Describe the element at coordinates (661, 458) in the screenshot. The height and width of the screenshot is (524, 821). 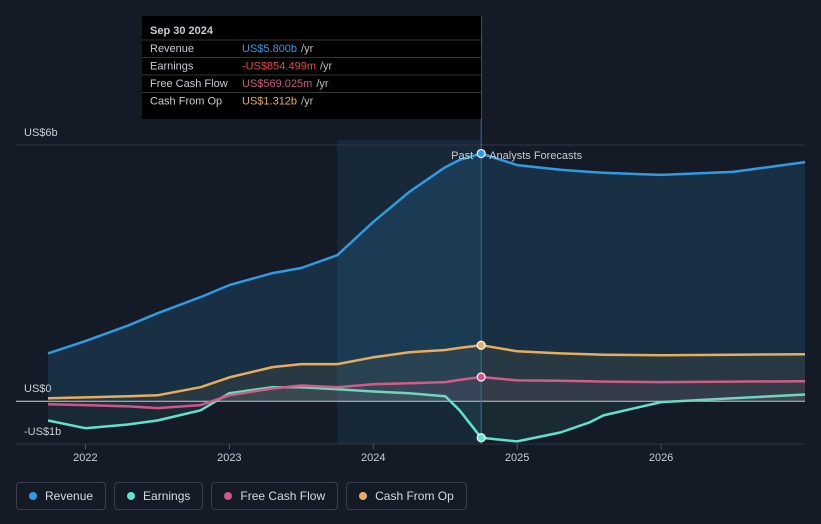
I see `x-tick-label: 2026` at that location.